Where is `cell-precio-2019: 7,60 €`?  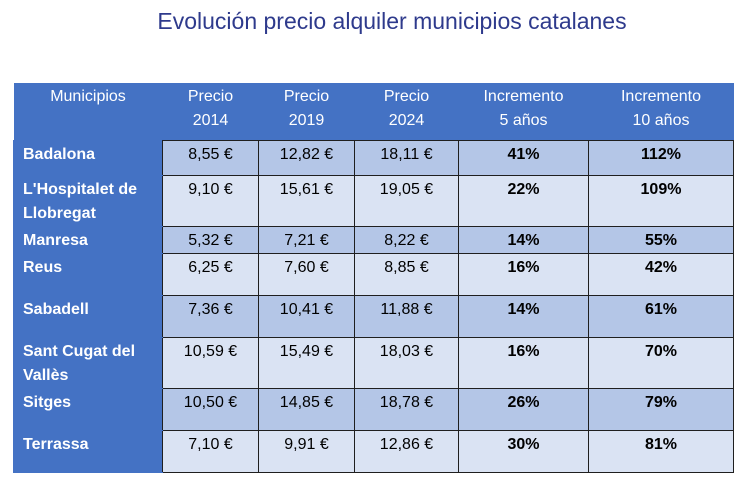 cell-precio-2019: 7,60 € is located at coordinates (306, 274).